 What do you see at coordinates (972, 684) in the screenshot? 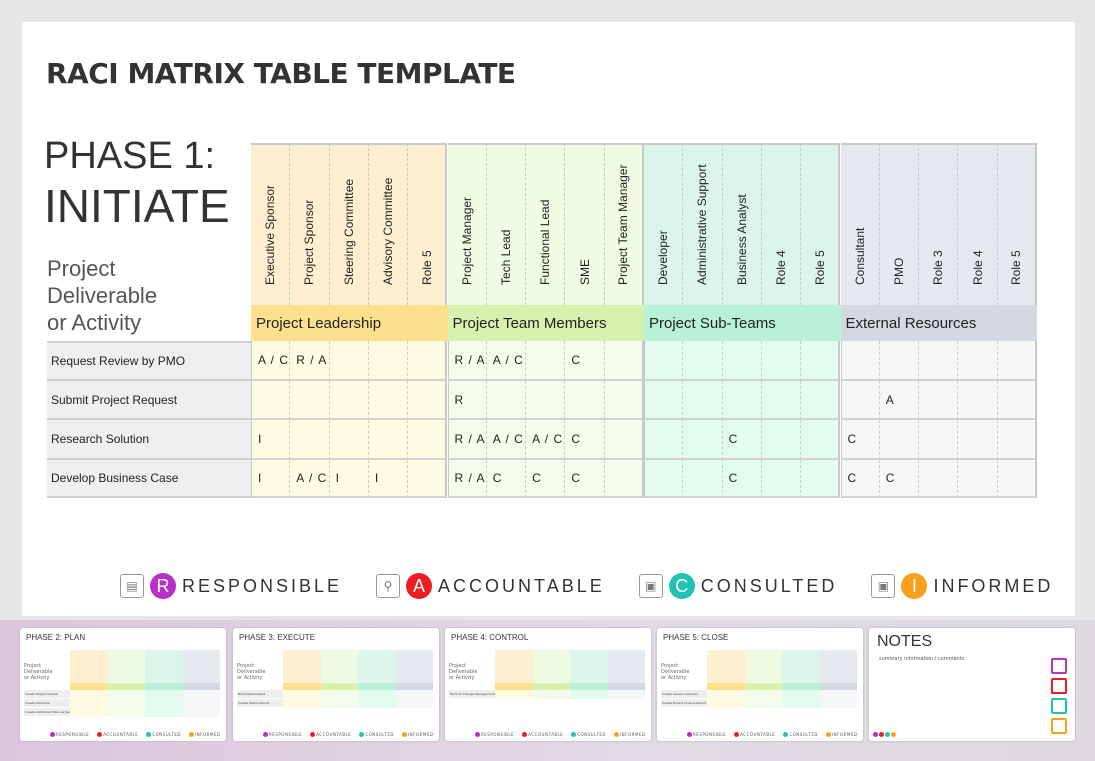
I see `notes-thumbnail: NOTES summary information / comments` at bounding box center [972, 684].